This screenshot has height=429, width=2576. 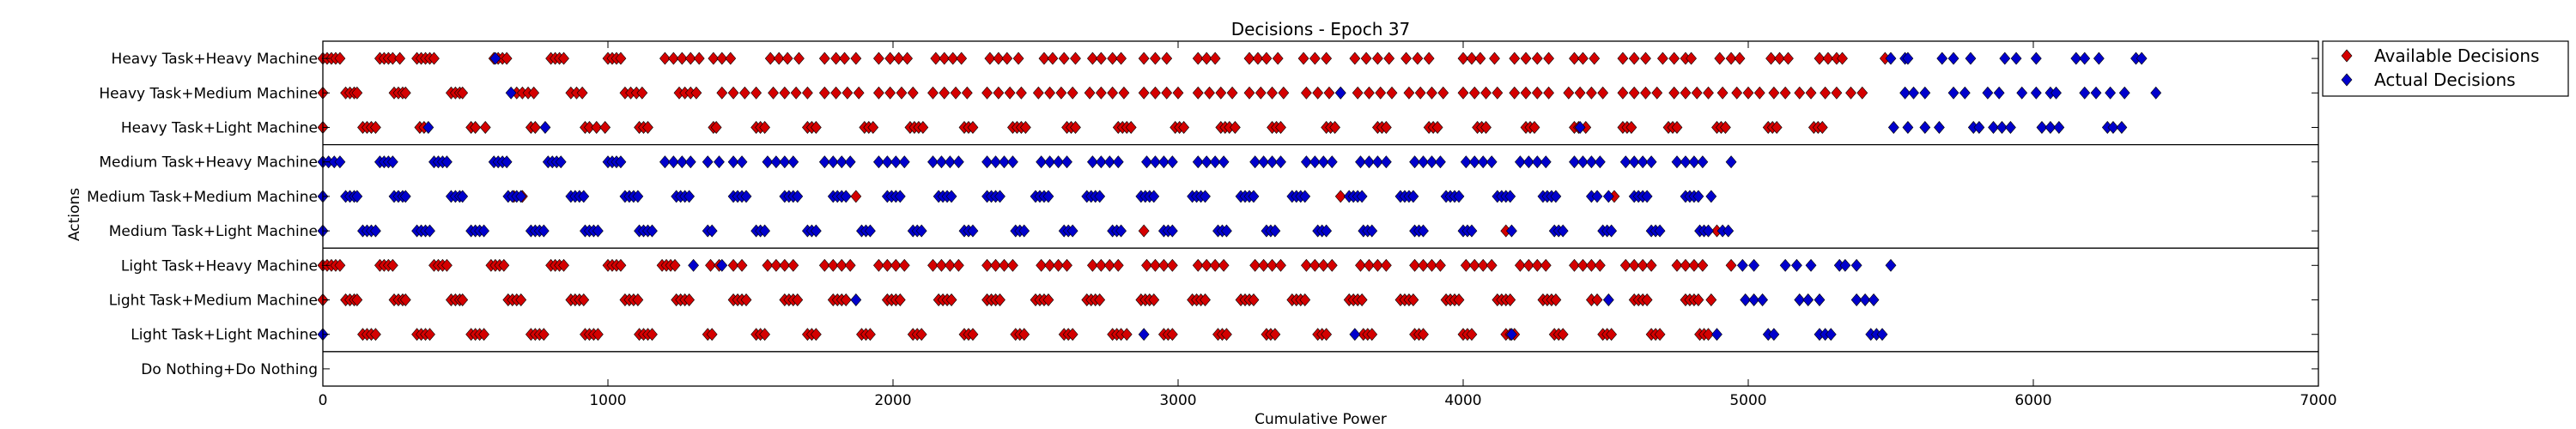 I want to click on x-tick-label: 5000, so click(x=1748, y=400).